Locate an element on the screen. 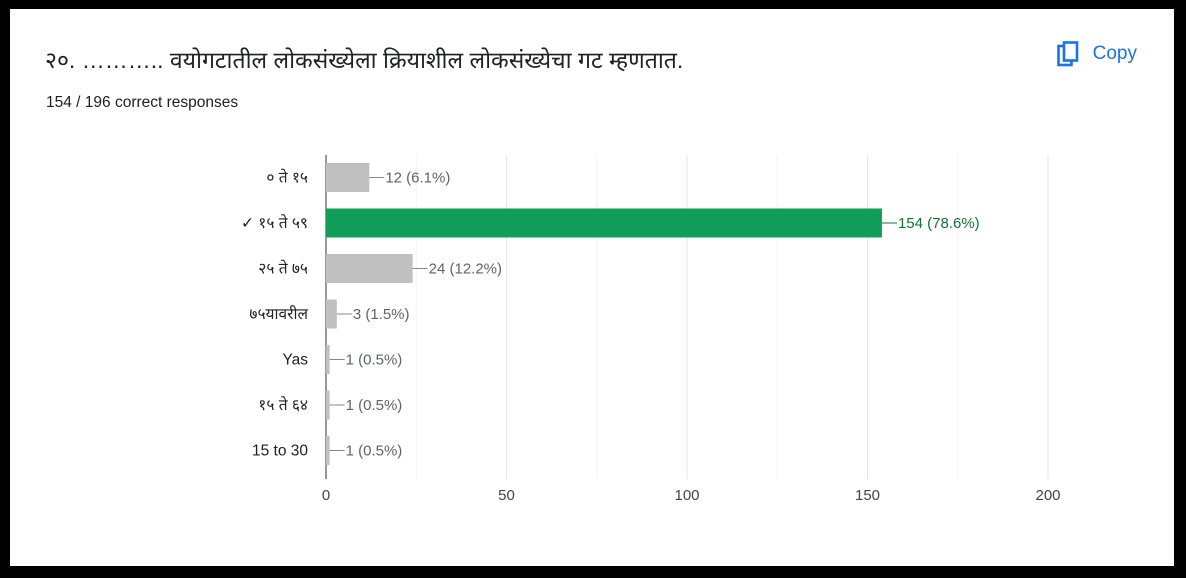  correct-responses-count: 154 / 196 correct responses is located at coordinates (142, 102).